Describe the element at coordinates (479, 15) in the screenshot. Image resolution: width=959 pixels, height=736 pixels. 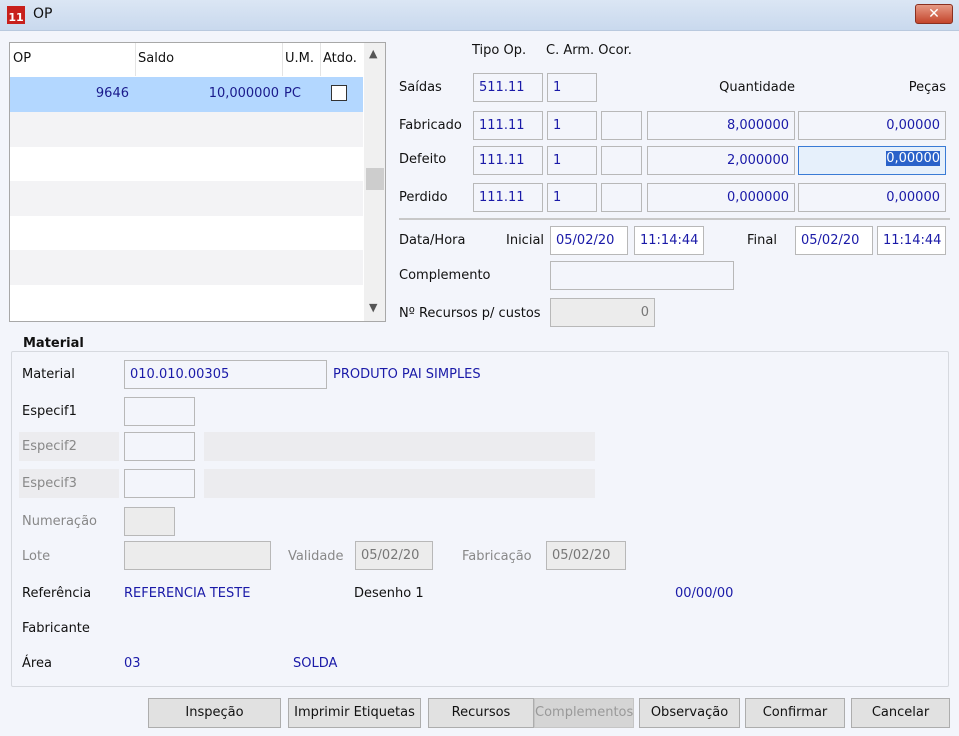
I see `title-bar` at that location.